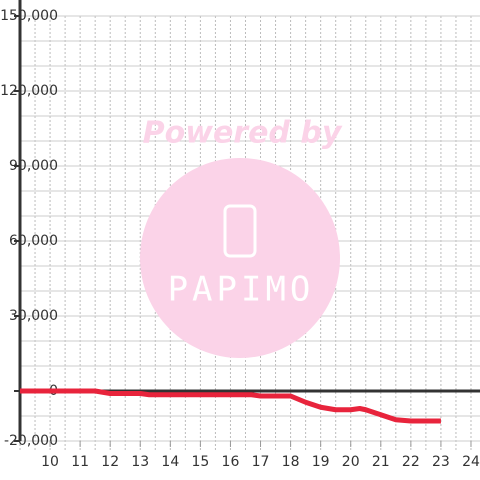 The width and height of the screenshot is (480, 480). What do you see at coordinates (200, 462) in the screenshot?
I see `x-tick-label: 15` at bounding box center [200, 462].